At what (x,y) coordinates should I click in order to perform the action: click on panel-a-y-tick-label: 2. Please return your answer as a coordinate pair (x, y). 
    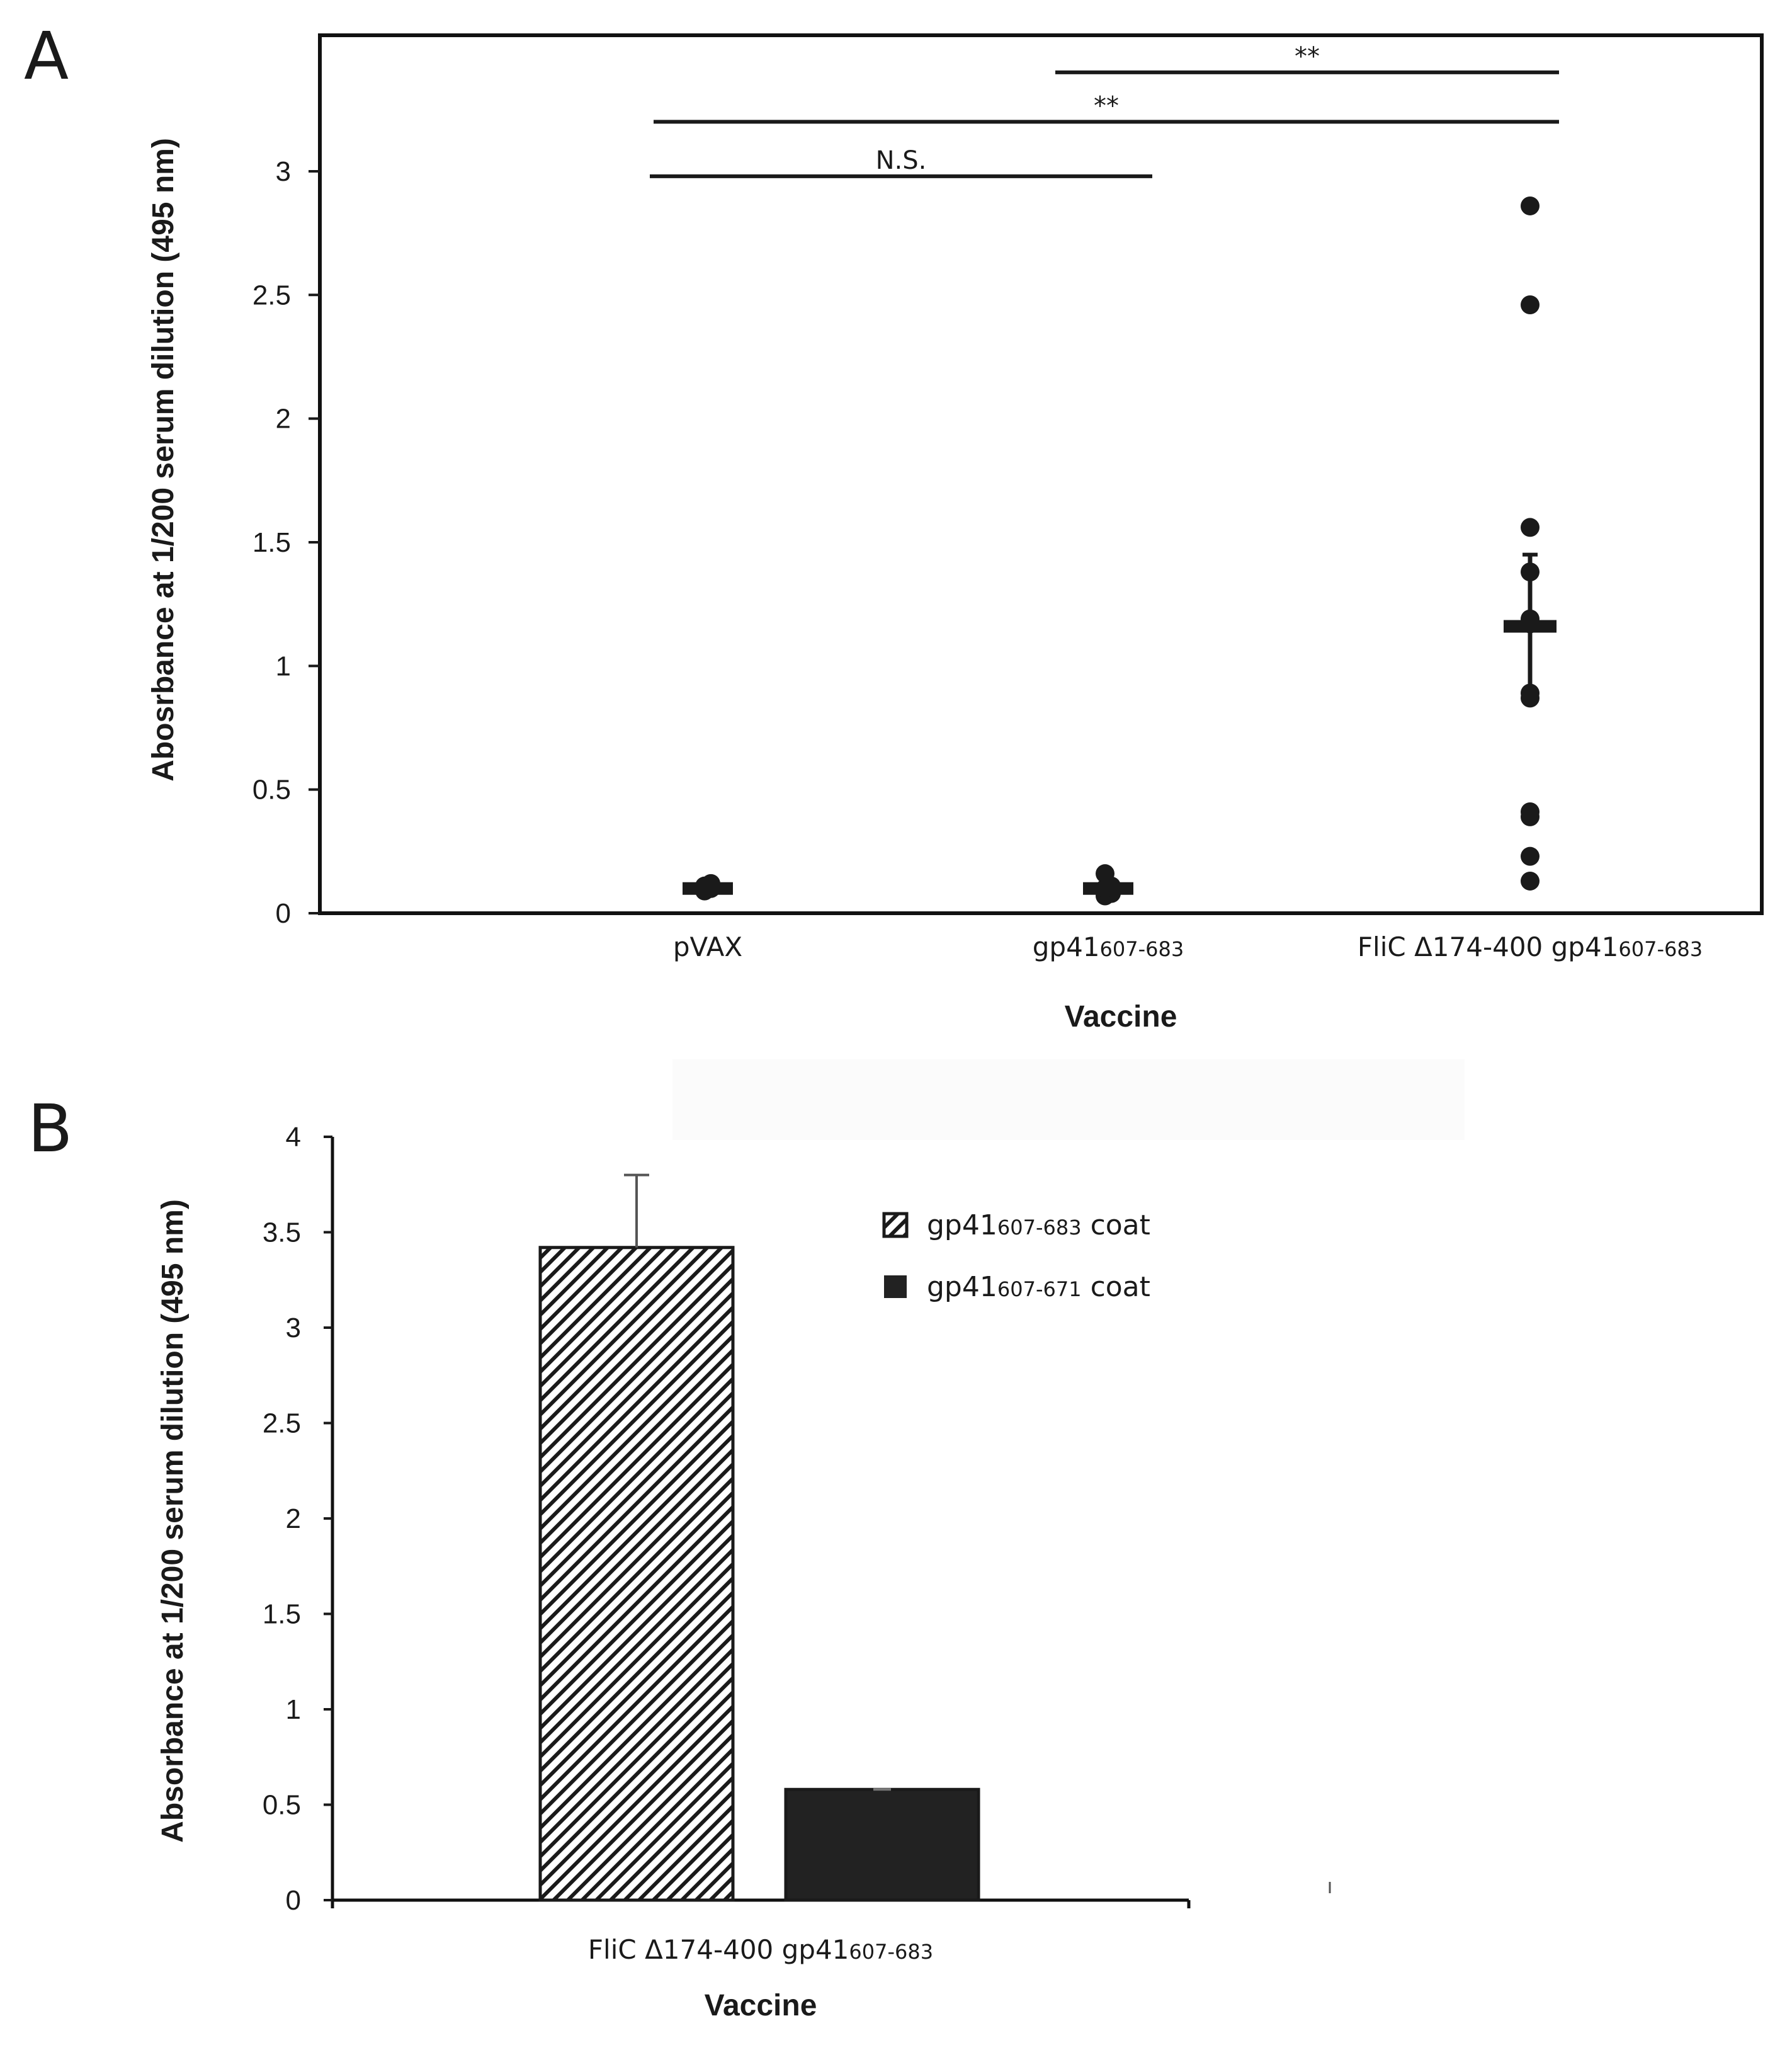
    Looking at the image, I should click on (283, 420).